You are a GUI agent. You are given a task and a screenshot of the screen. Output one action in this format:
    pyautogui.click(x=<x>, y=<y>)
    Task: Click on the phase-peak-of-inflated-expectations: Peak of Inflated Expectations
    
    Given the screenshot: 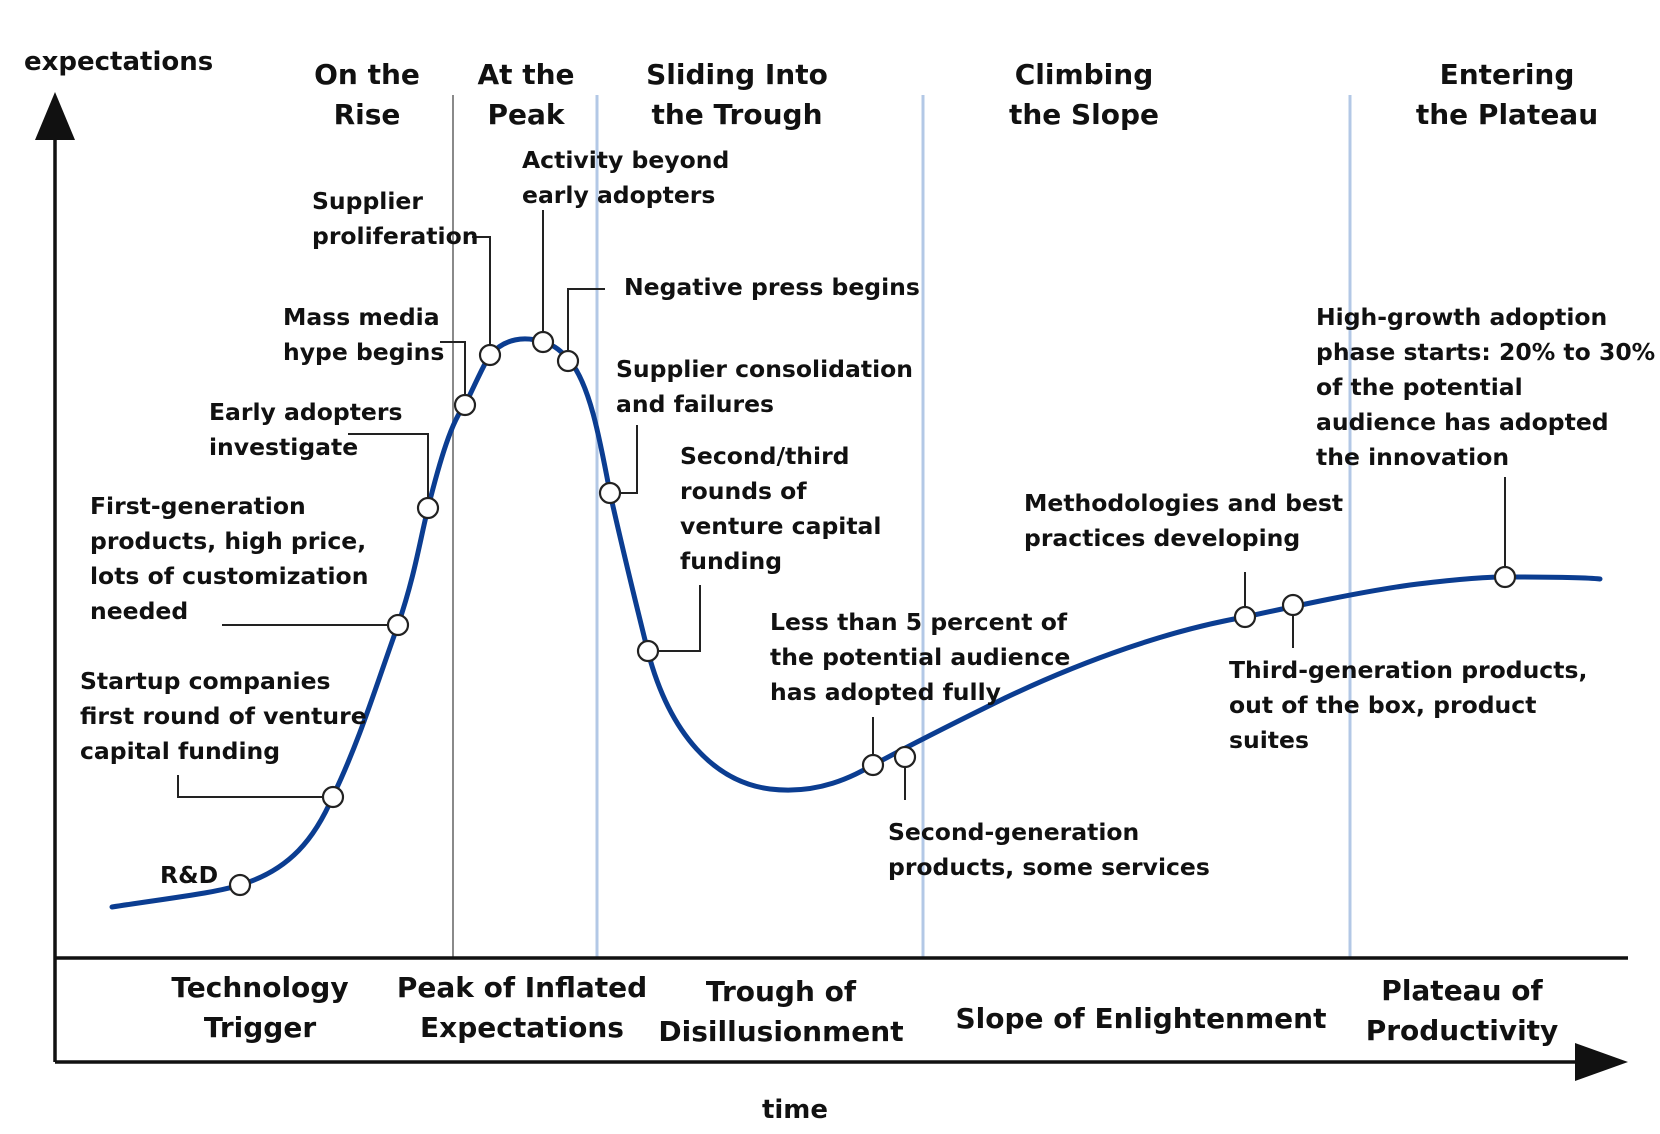 What is the action you would take?
    pyautogui.click(x=522, y=1007)
    